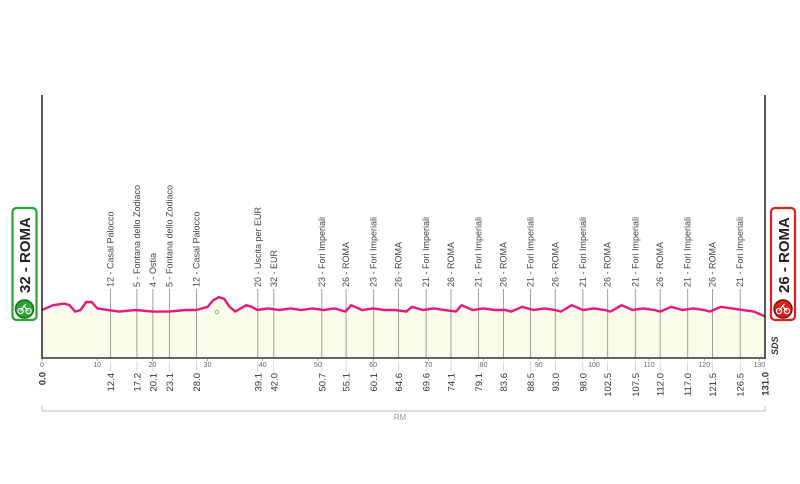 This screenshot has width=800, height=484. Describe the element at coordinates (111, 382) in the screenshot. I see `waypoint-km: 12.4` at that location.